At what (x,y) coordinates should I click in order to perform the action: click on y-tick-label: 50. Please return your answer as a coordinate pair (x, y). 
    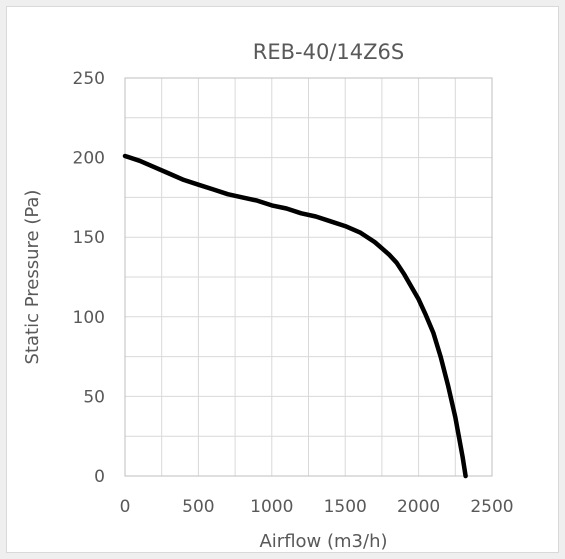
    Looking at the image, I should click on (94, 397).